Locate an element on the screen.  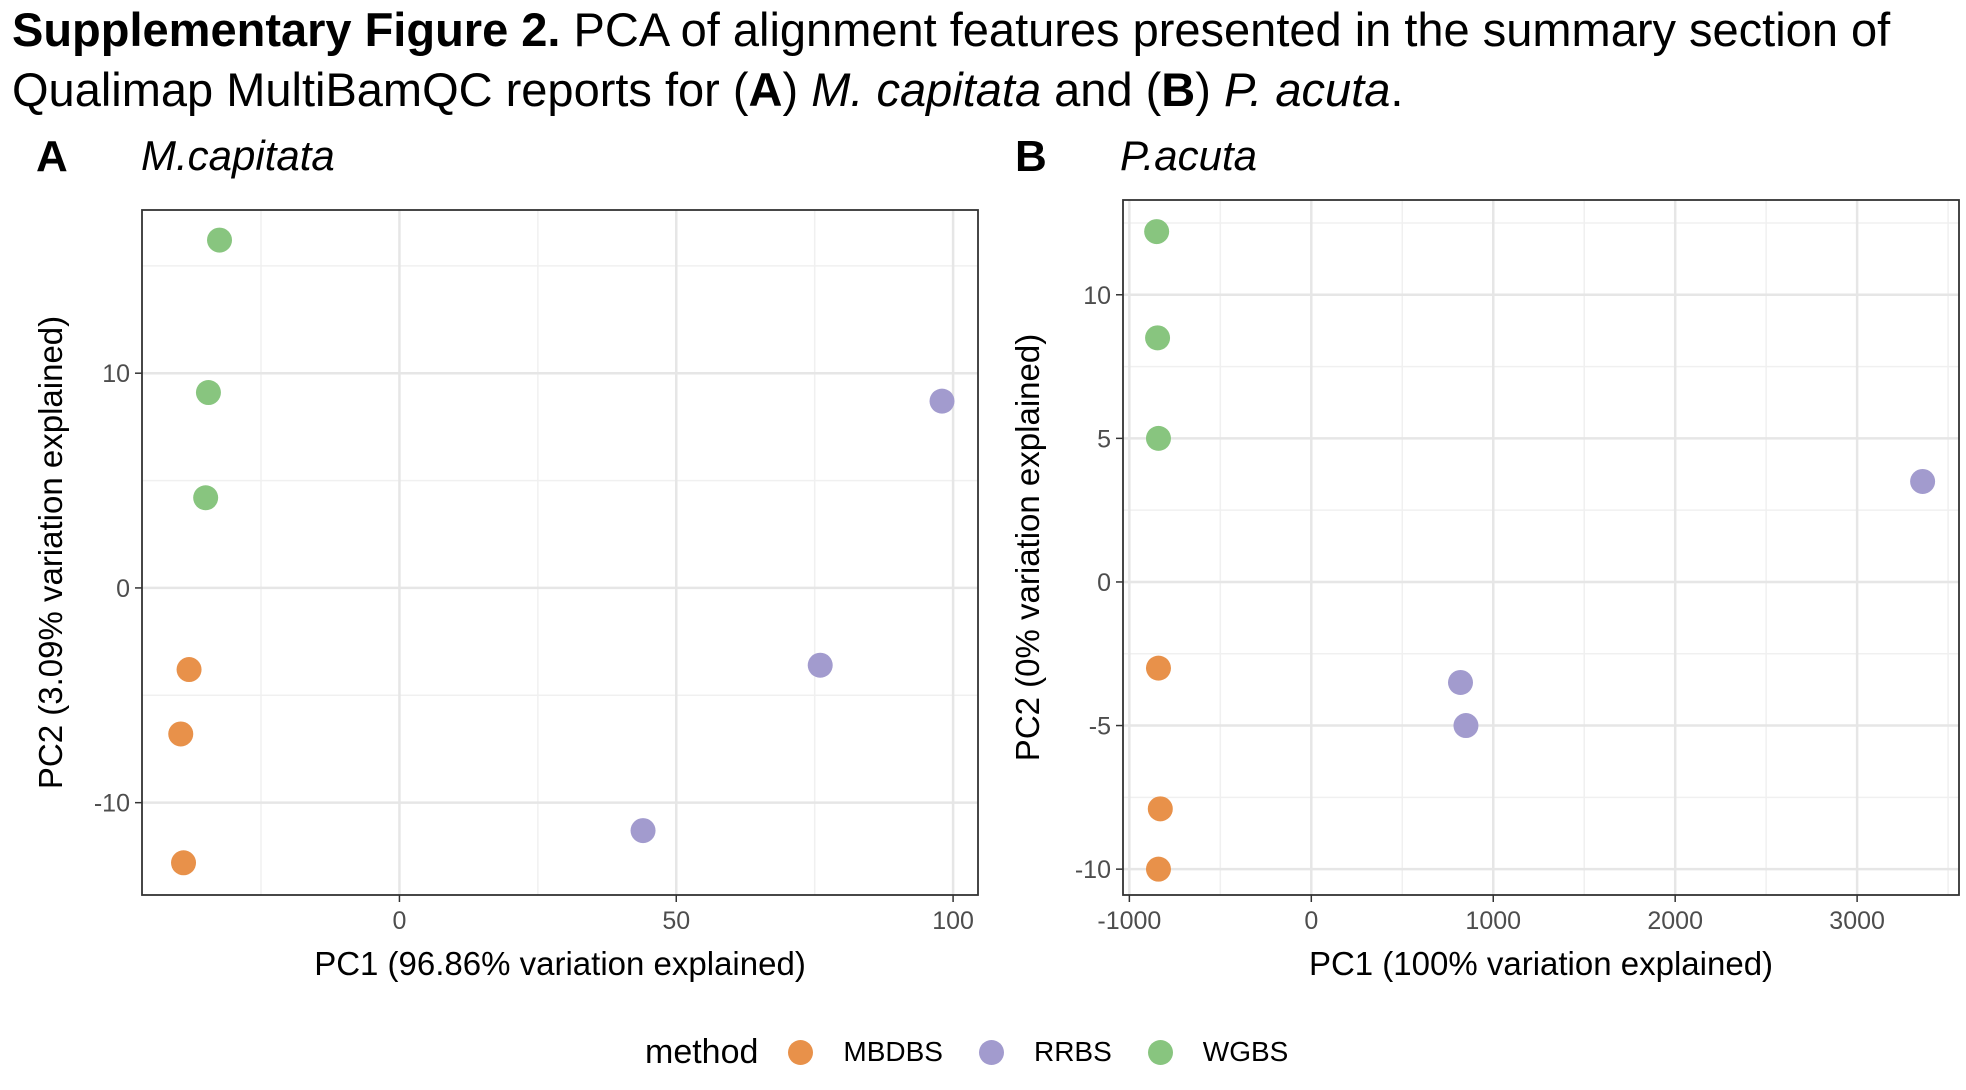
legend-swatch-rrbs is located at coordinates (991, 1052).